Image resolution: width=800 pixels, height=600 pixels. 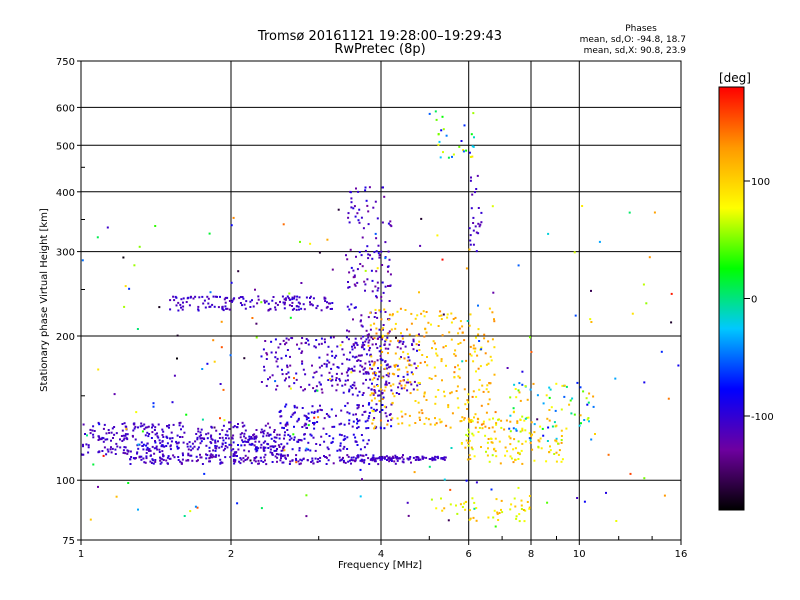 What do you see at coordinates (379, 49) in the screenshot?
I see `chart-subtitle: RwPretec (8p)` at bounding box center [379, 49].